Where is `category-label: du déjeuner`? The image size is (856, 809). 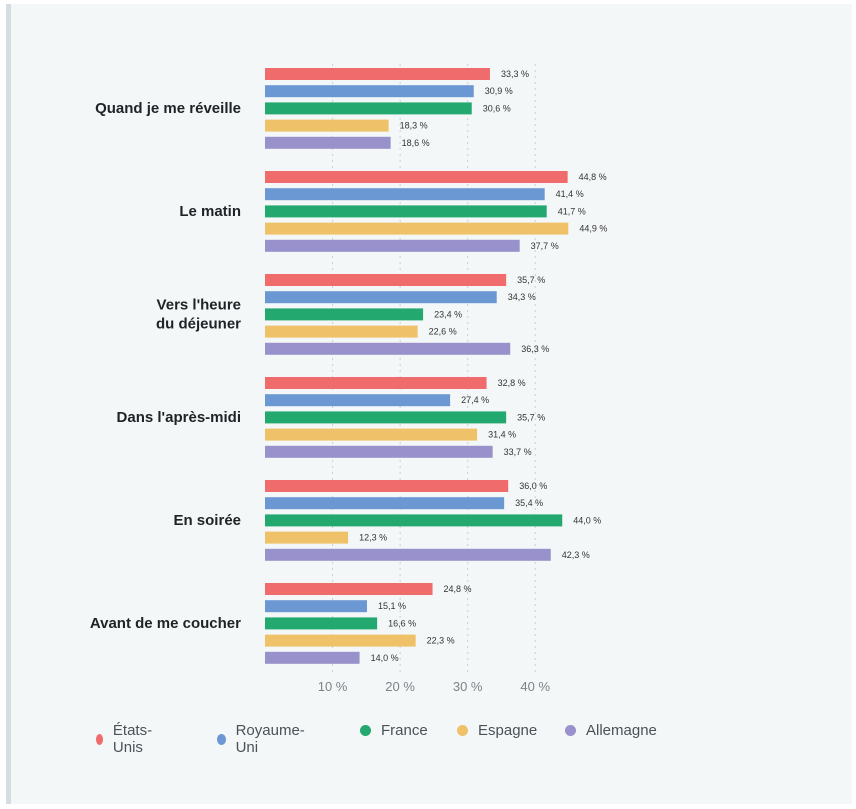
category-label: du déjeuner is located at coordinates (198, 324).